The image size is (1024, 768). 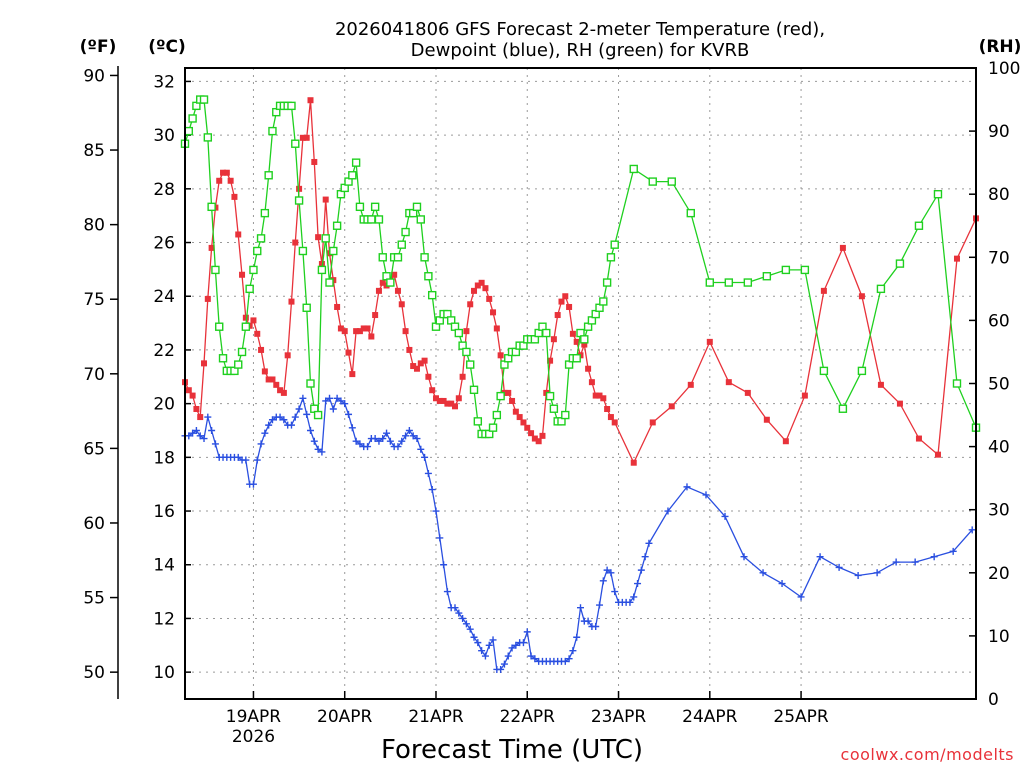 I want to click on celsius-tick-label: 20, so click(x=164, y=405).